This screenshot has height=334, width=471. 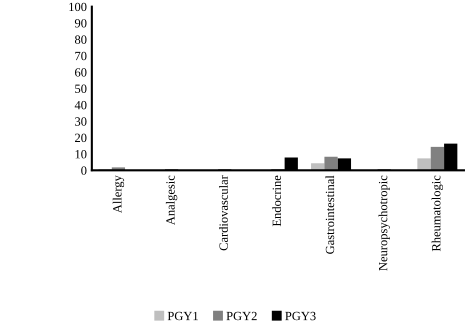 I want to click on y-tick-label: 10, so click(x=81, y=154).